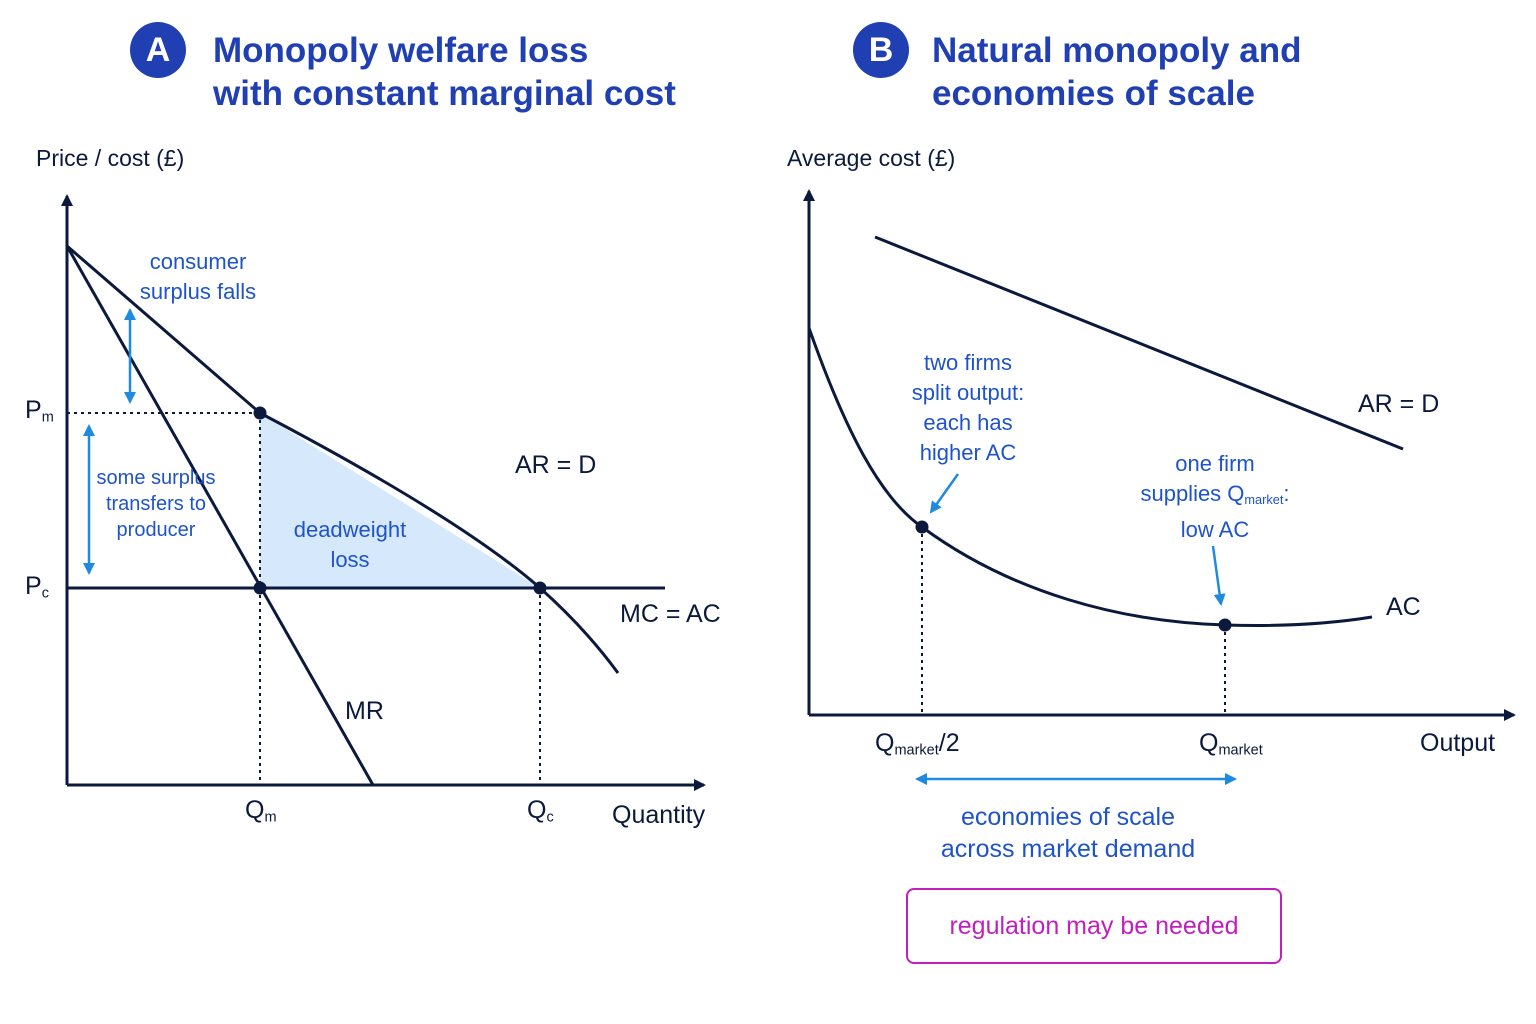  I want to click on deadweight-loss-note: deadweight loss, so click(350, 545).